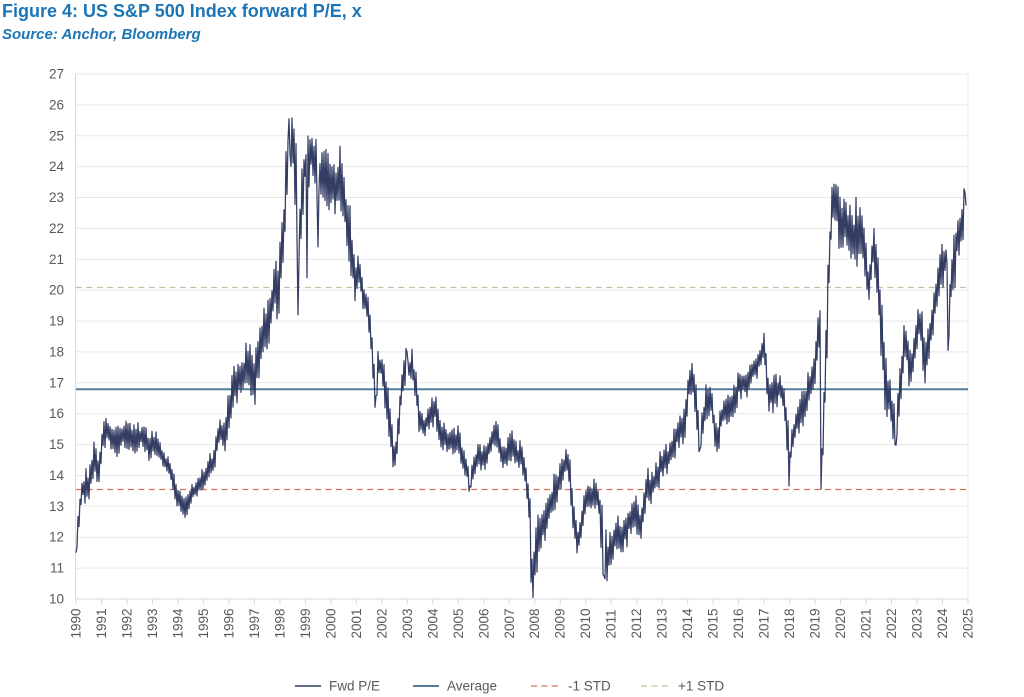 The image size is (1024, 697). I want to click on svg-text: 2022, so click(891, 623).